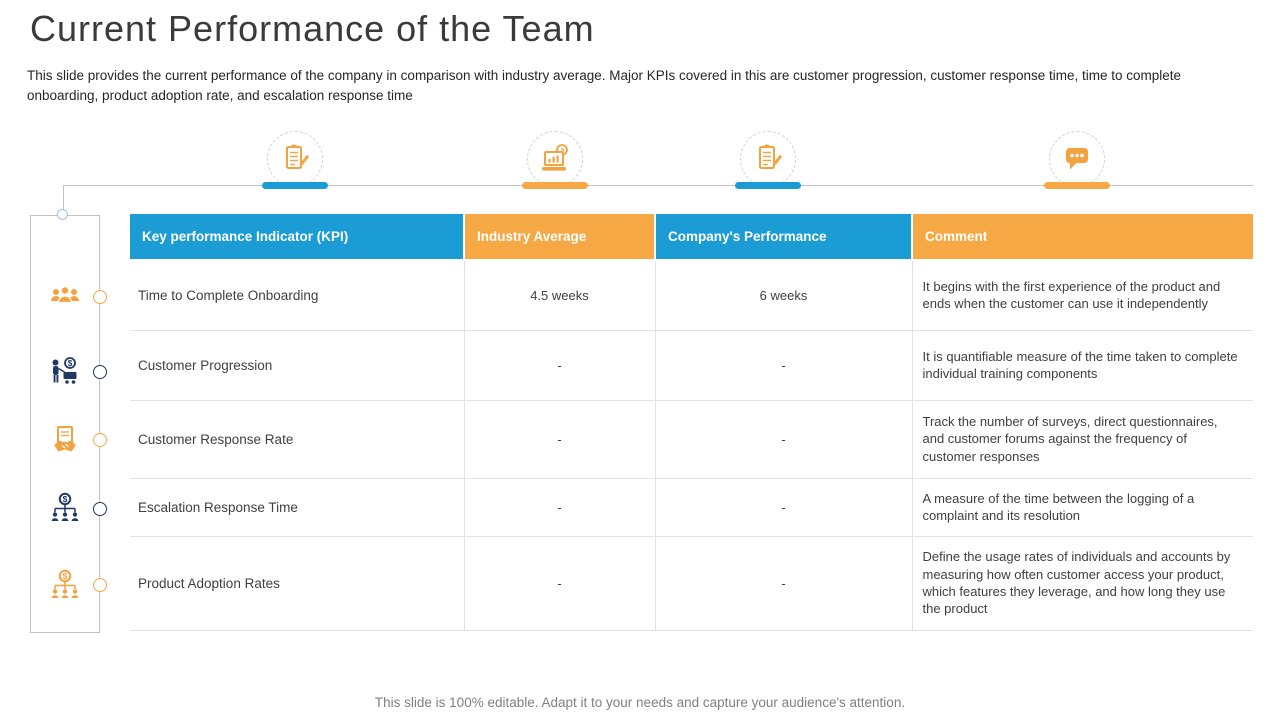 This screenshot has width=1280, height=720. Describe the element at coordinates (555, 159) in the screenshot. I see `laptop-report-clock-icon` at that location.